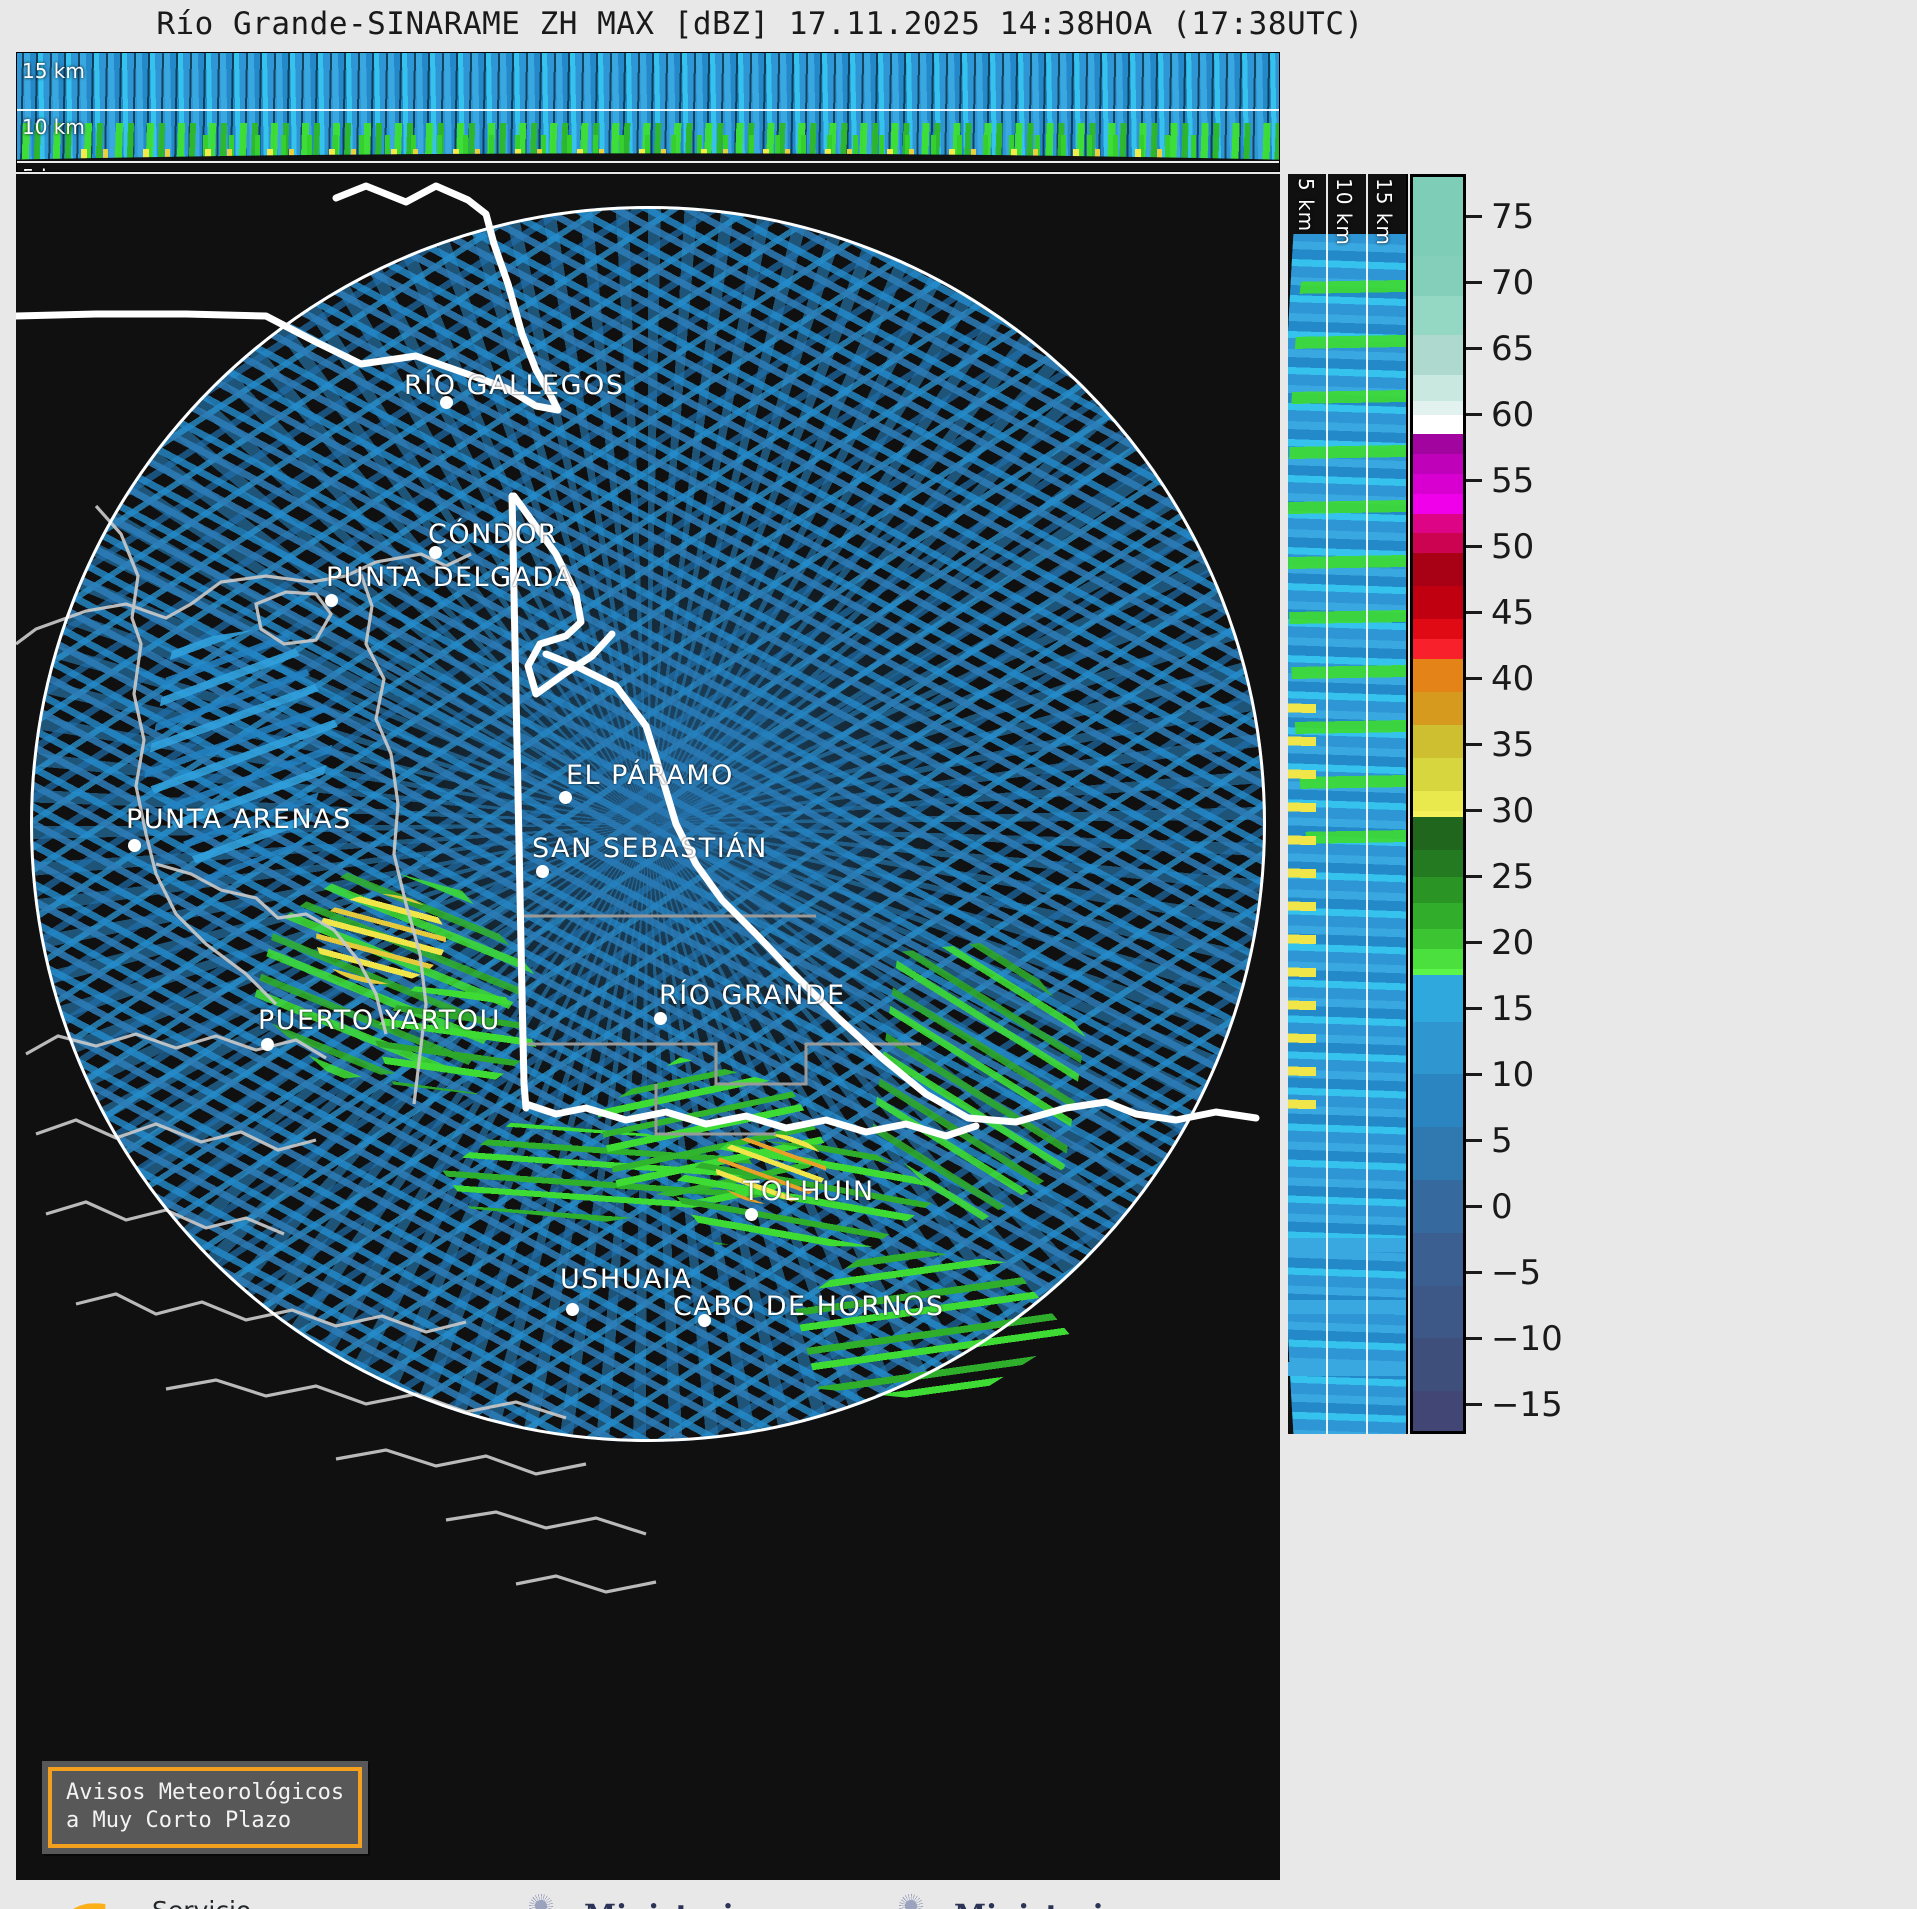 The height and width of the screenshot is (1909, 1917). I want to click on city-label-rio-gallegos: RÍO GALLEGOS, so click(514, 385).